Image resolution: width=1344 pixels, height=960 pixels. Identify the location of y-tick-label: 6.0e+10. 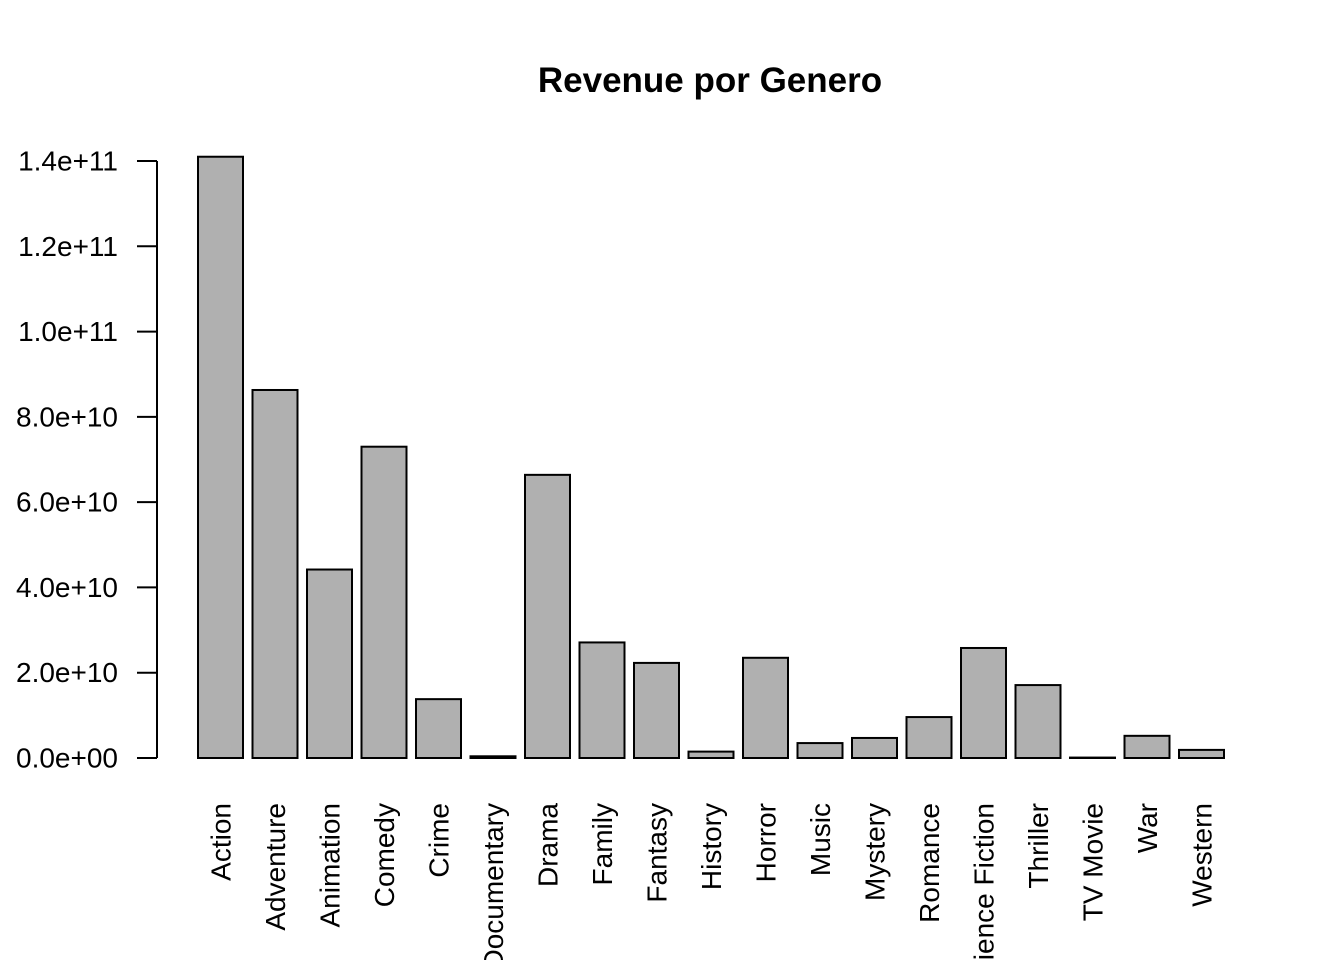
(67, 502).